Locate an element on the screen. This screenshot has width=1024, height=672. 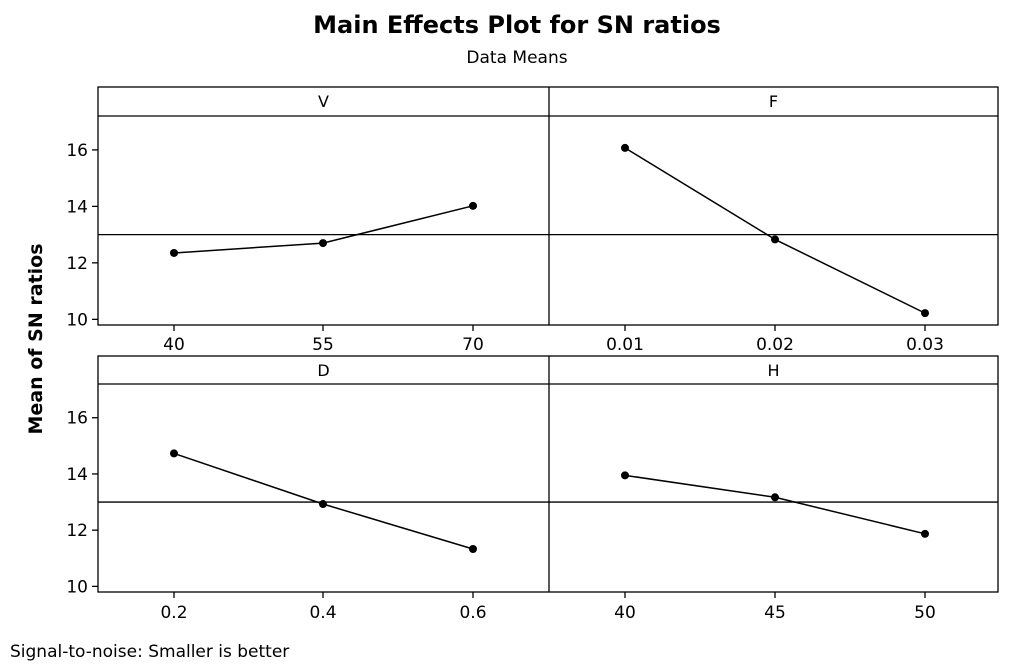
footnote: Signal-to-noise: Smaller is better is located at coordinates (149, 652).